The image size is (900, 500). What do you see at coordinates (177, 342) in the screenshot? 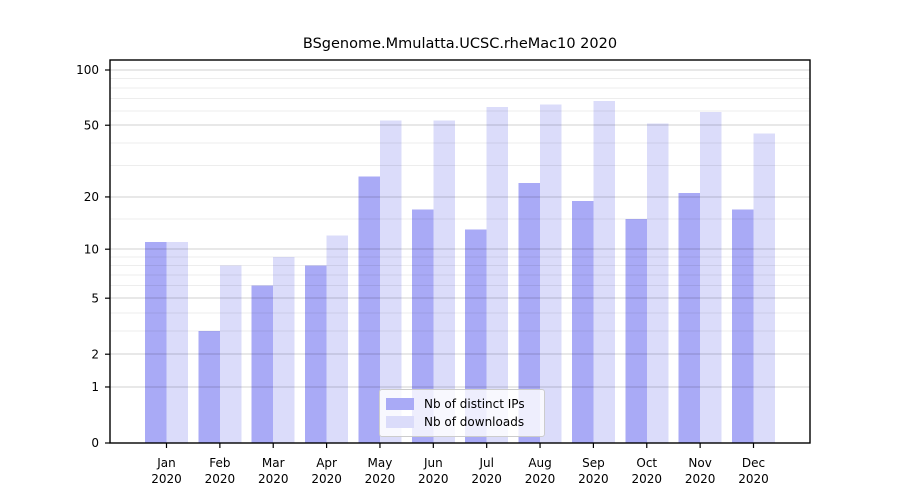
I see `bar-nb-of-downloads-jan-2020` at bounding box center [177, 342].